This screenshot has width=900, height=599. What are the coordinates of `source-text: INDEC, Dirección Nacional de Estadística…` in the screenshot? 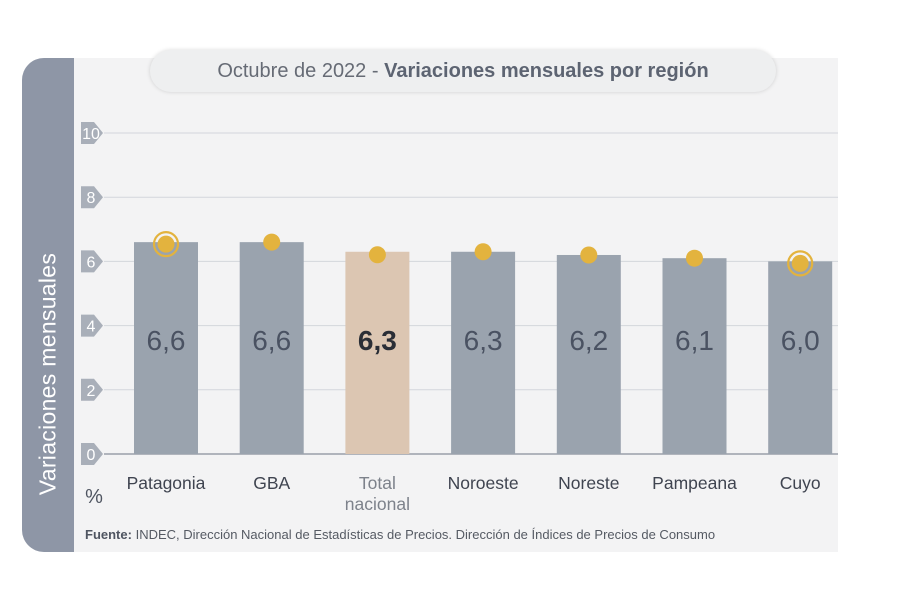 It's located at (425, 534).